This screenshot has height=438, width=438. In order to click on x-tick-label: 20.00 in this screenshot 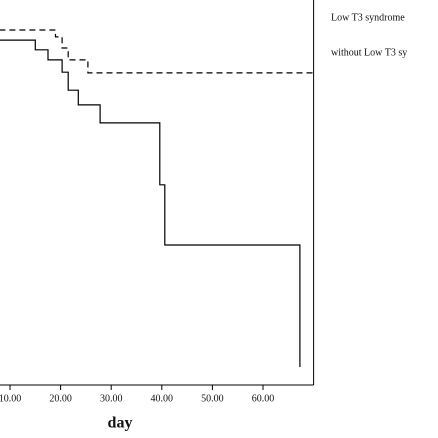, I will do `click(60, 398)`.